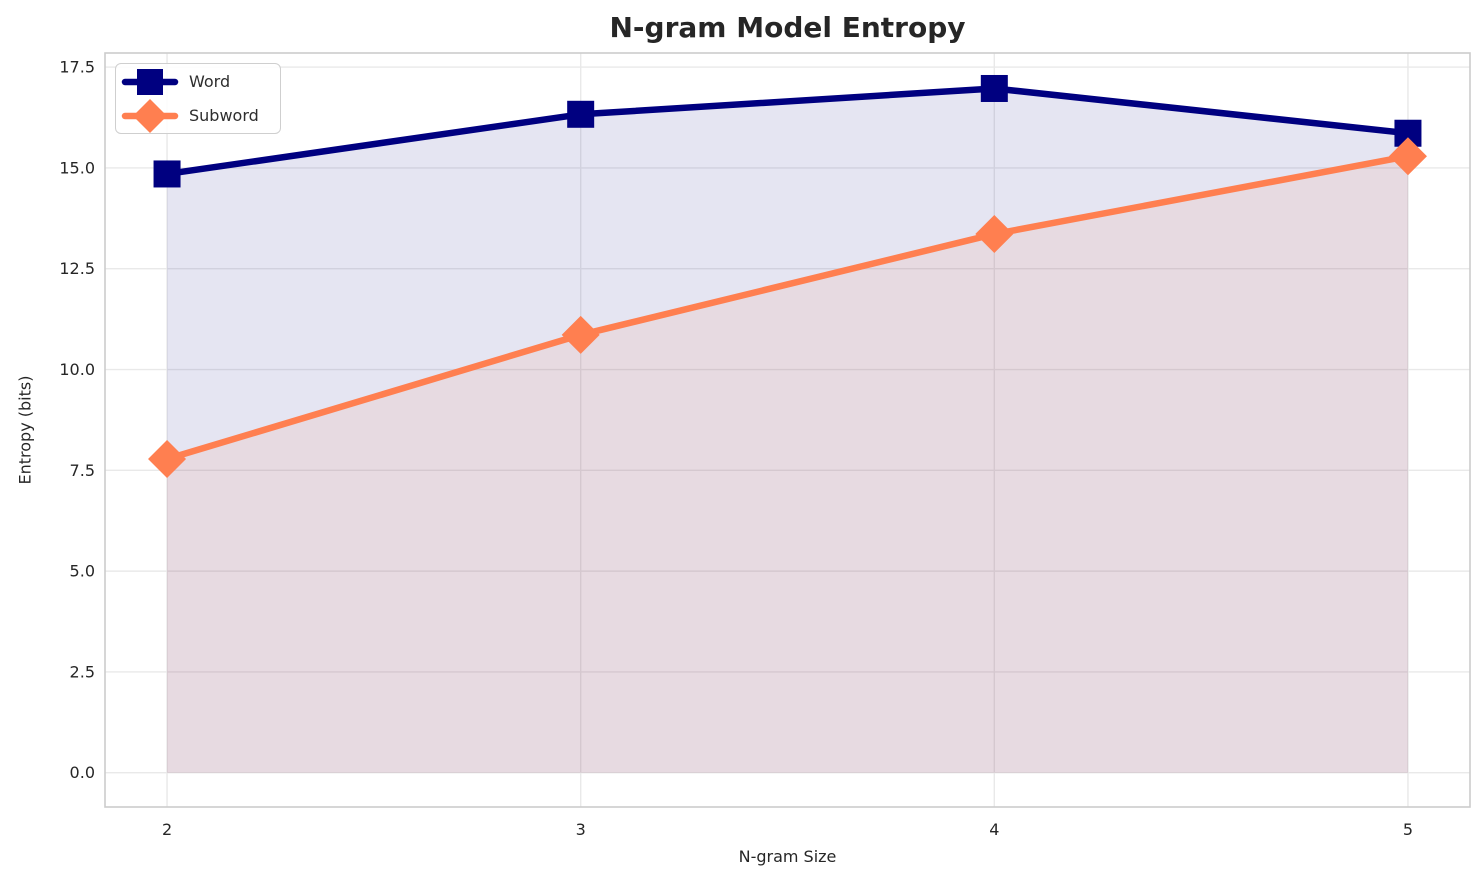 Image resolution: width=1484 pixels, height=885 pixels. I want to click on y-tick-label: 10.0, so click(77, 369).